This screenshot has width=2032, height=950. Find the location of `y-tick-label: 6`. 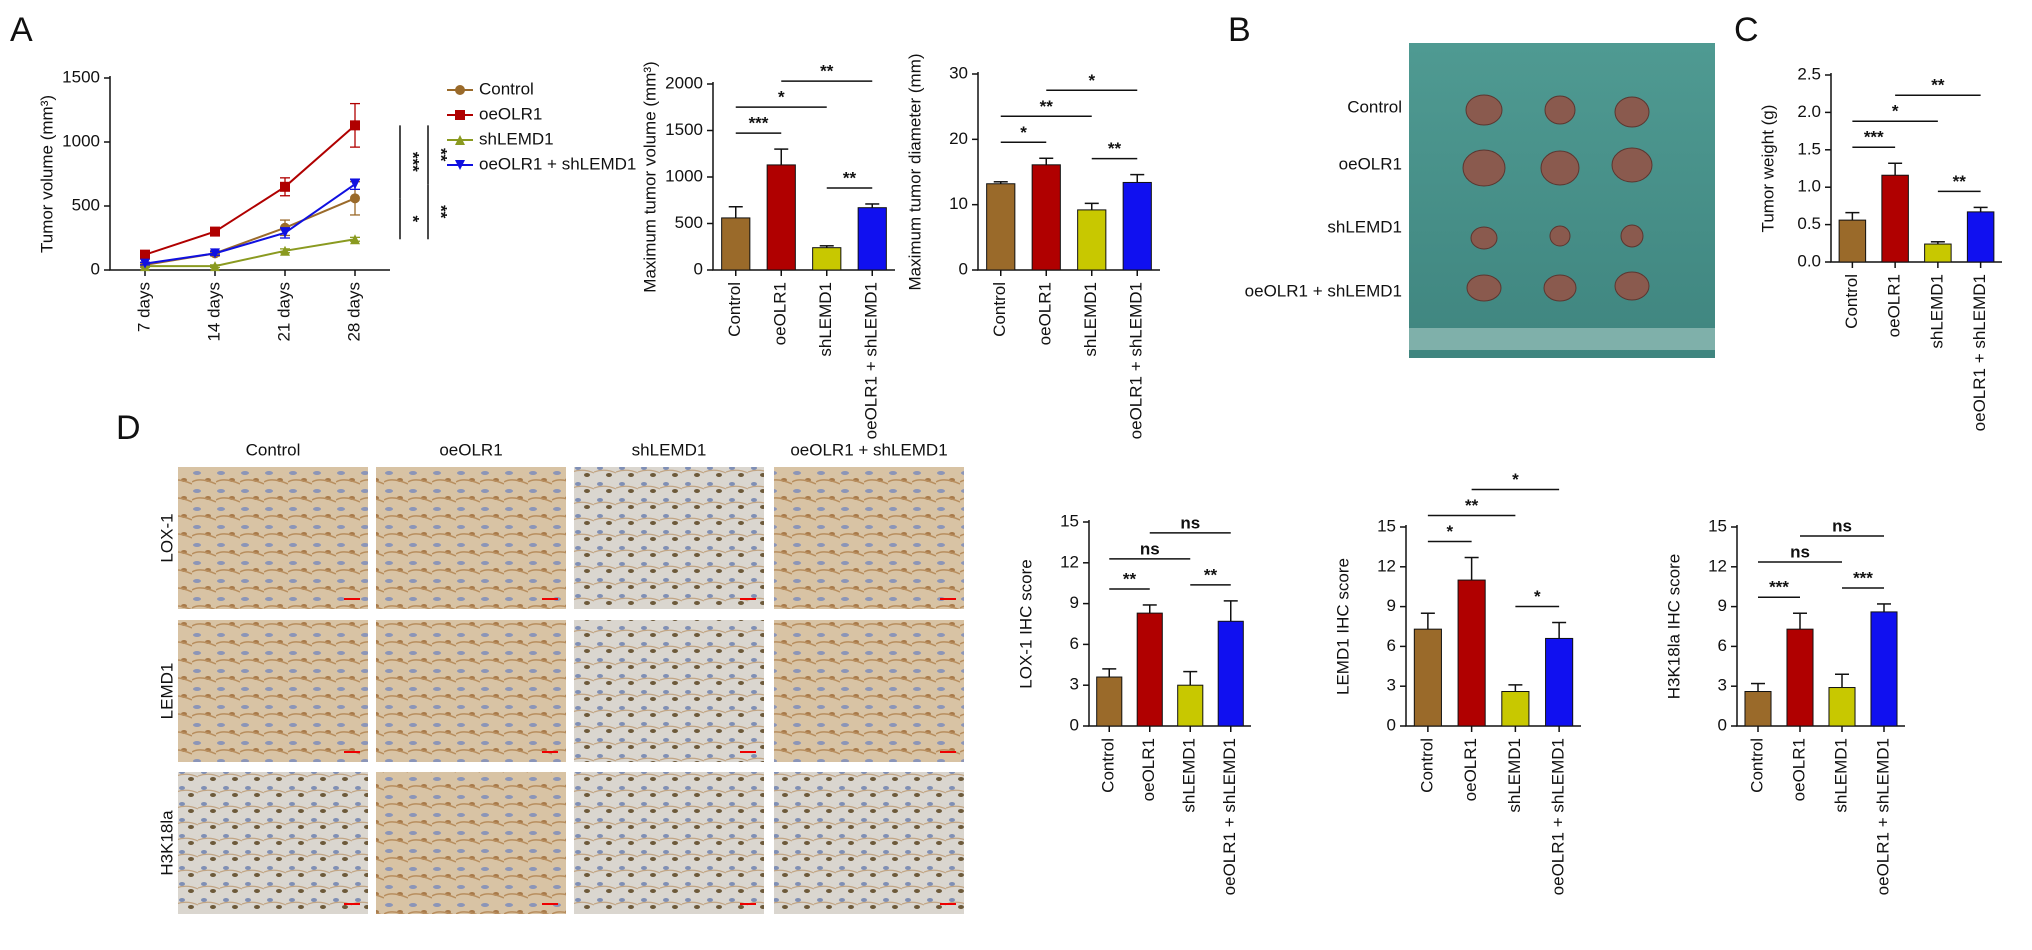

y-tick-label: 6 is located at coordinates (1074, 643).